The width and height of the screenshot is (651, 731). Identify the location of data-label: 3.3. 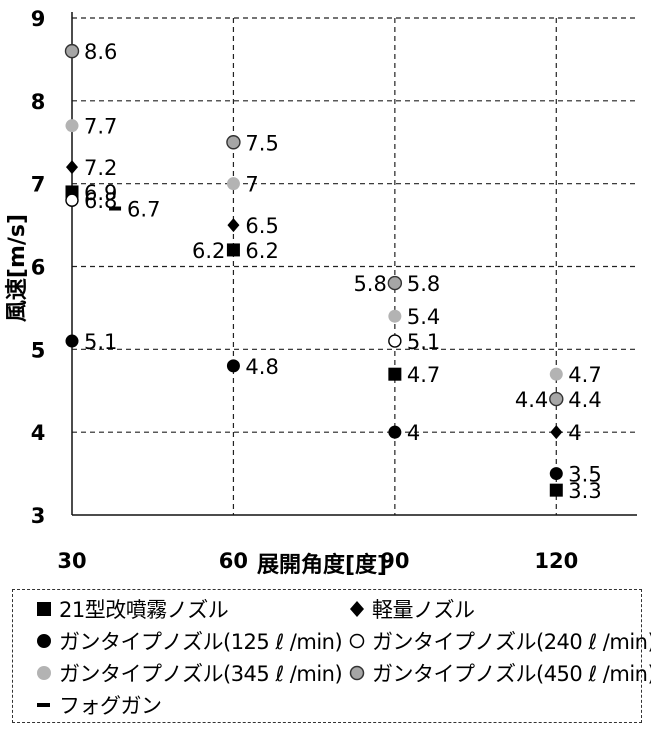
(584, 491).